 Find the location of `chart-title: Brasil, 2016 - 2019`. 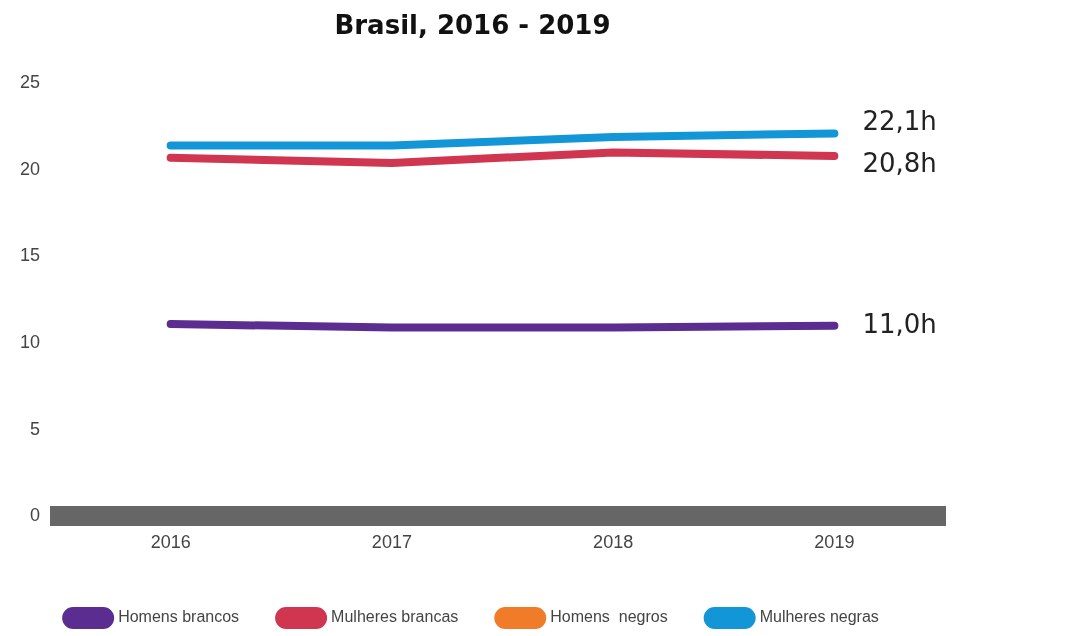

chart-title: Brasil, 2016 - 2019 is located at coordinates (472, 25).